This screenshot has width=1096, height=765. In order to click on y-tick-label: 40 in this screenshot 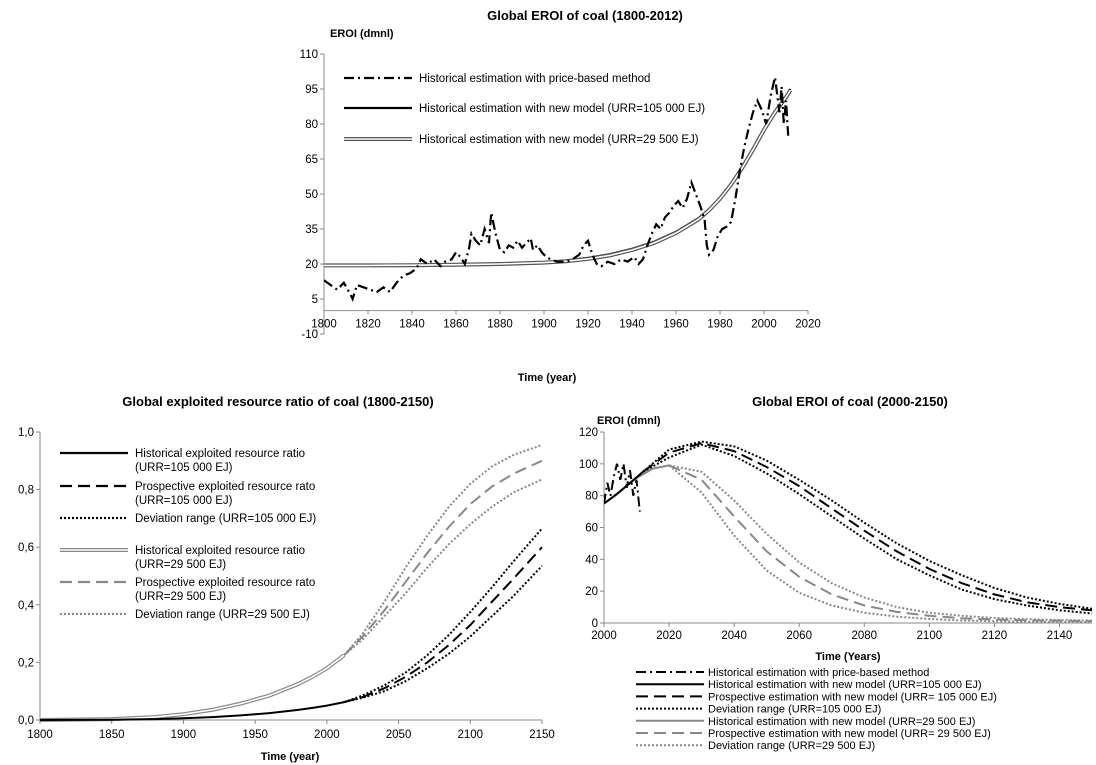, I will do `click(591, 560)`.